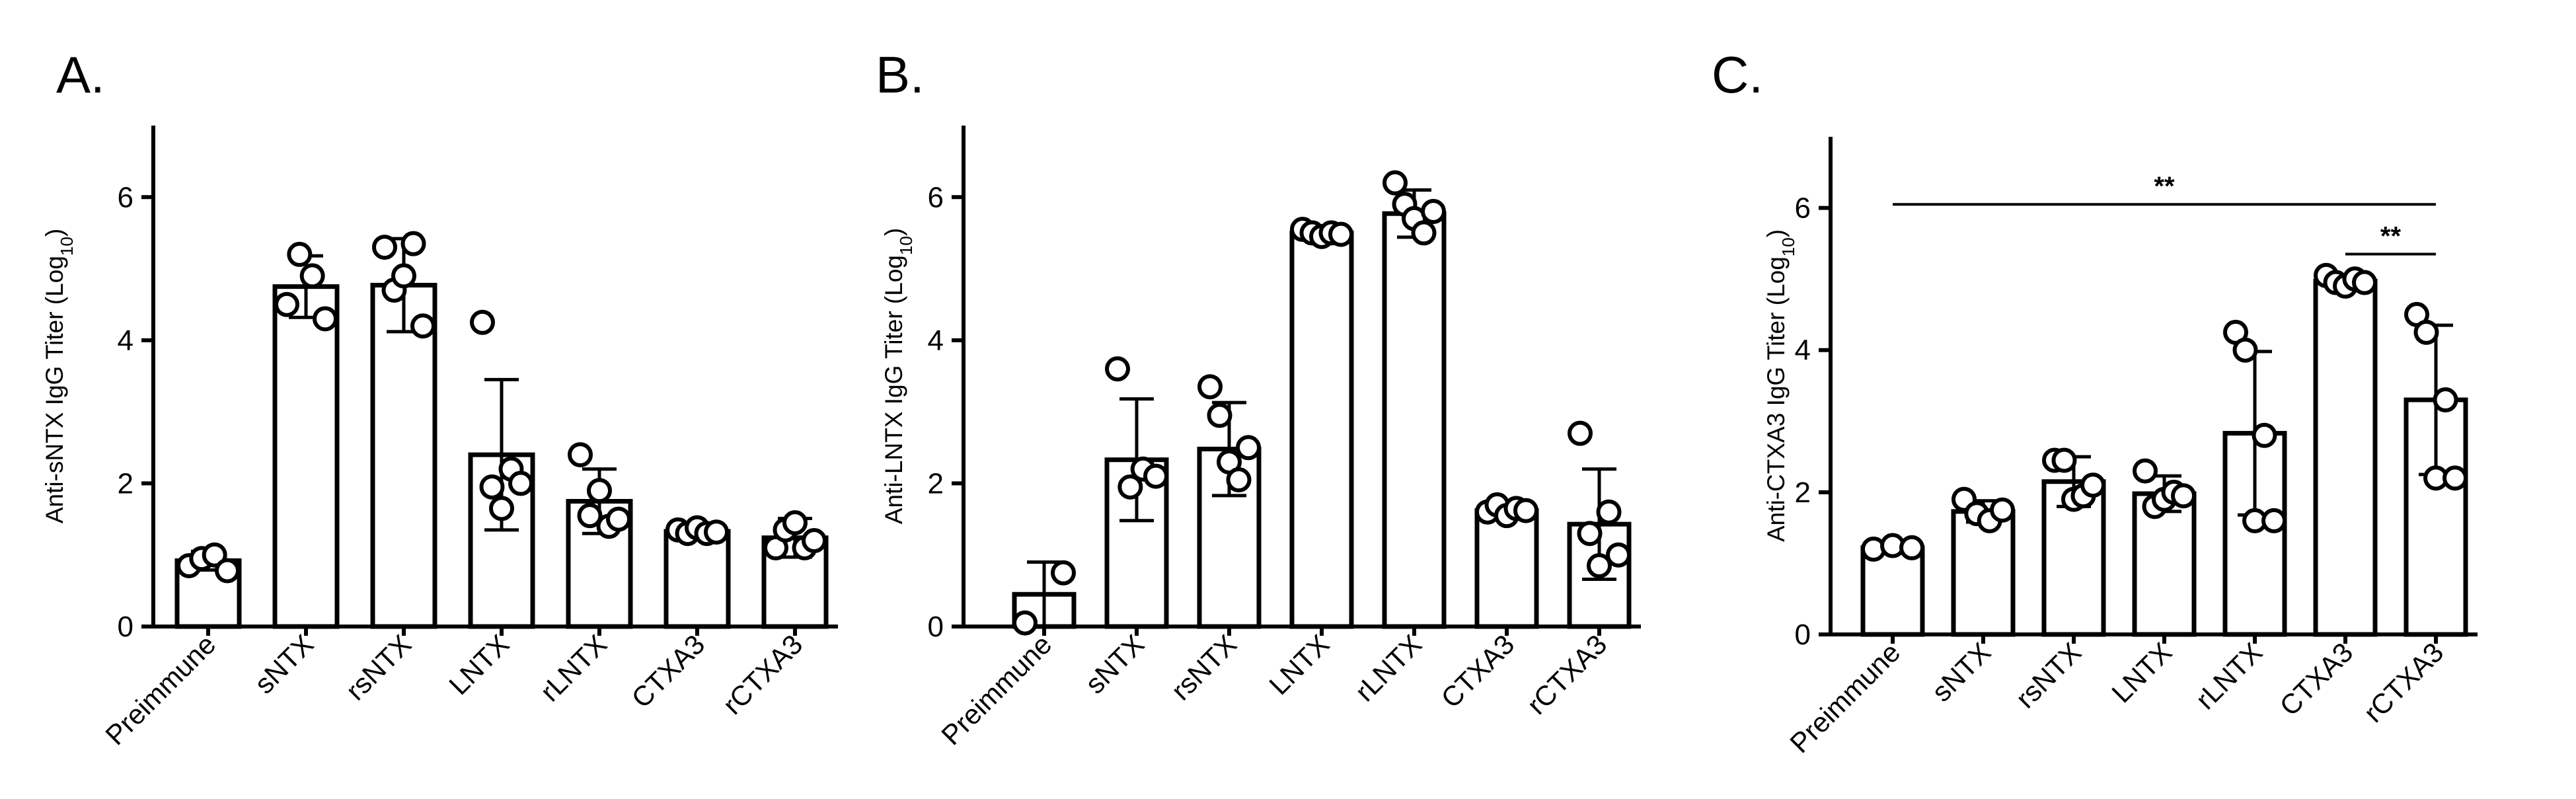 This screenshot has height=799, width=2576. I want to click on y-axis-label: Anti-sNTX IgG Titer (Log10), so click(59, 376).